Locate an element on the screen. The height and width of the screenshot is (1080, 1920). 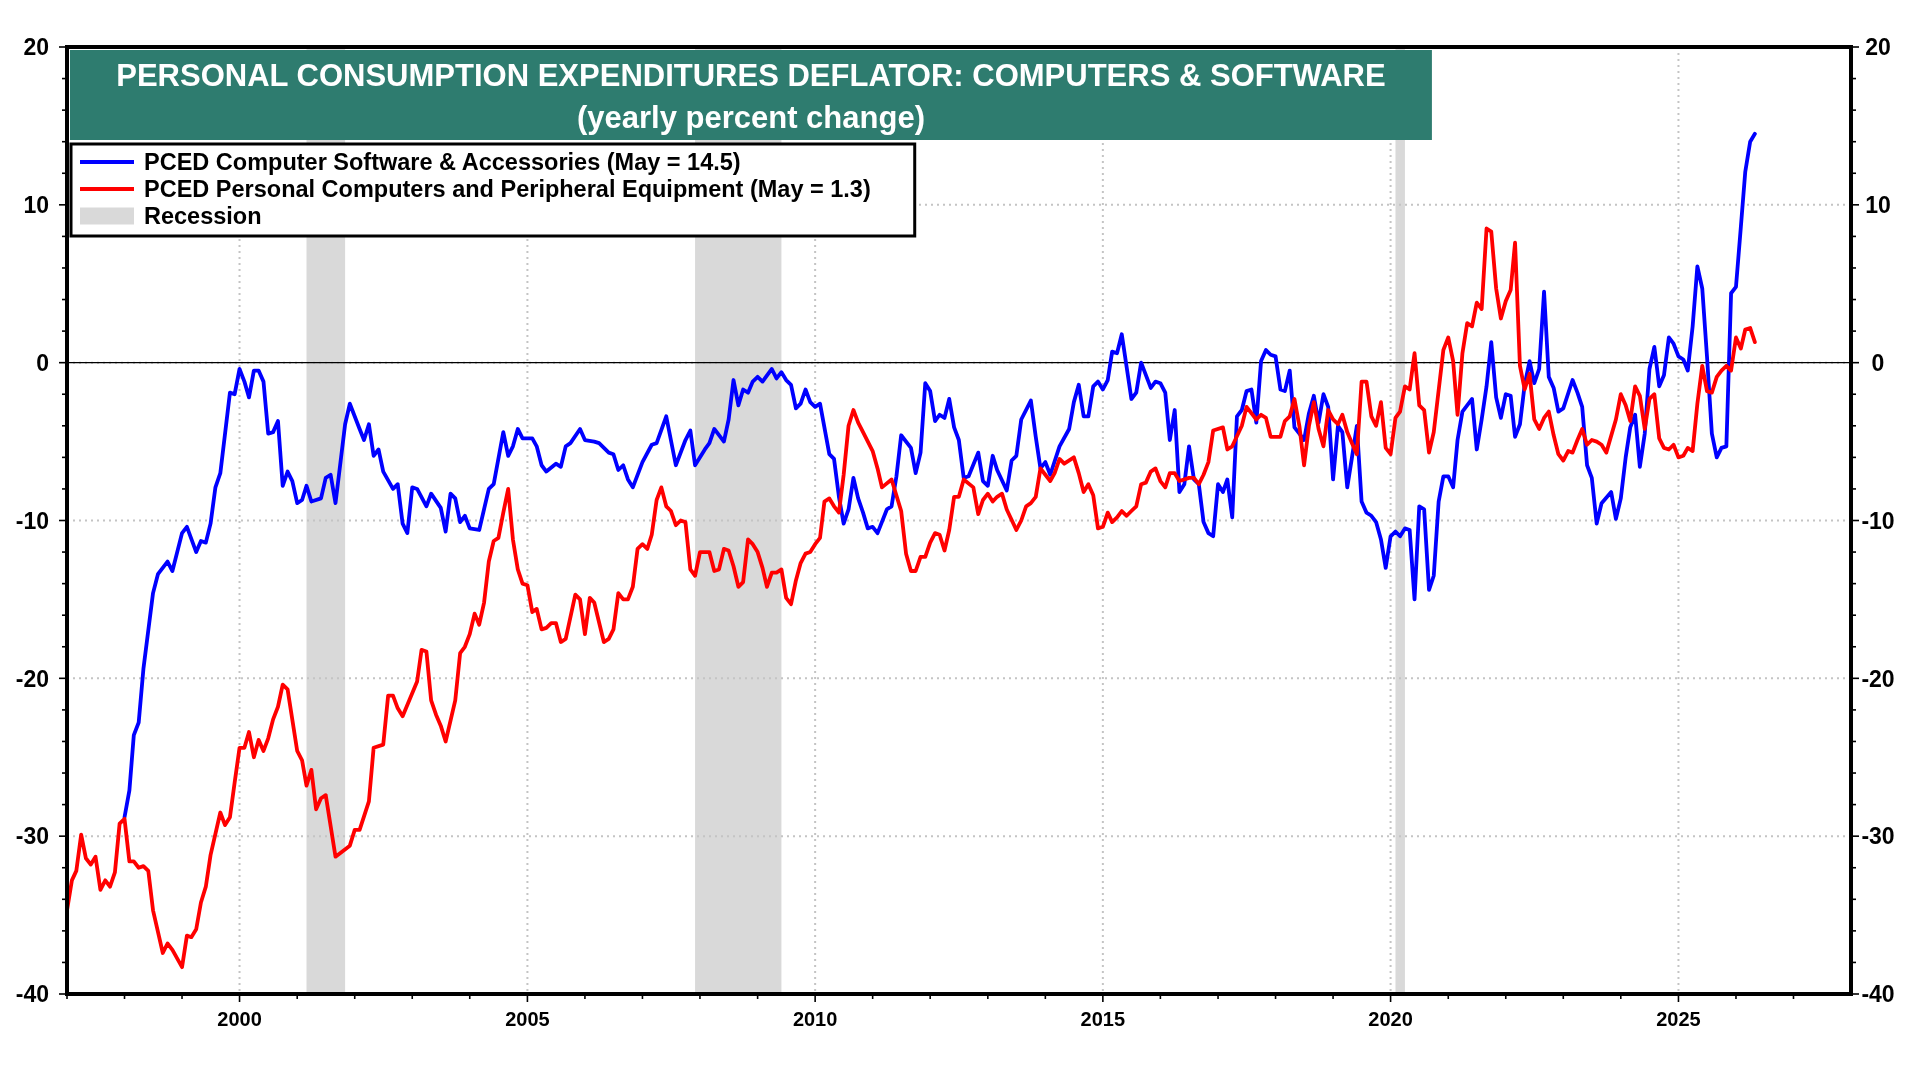
y-tick-label: 0 is located at coordinates (42, 362).